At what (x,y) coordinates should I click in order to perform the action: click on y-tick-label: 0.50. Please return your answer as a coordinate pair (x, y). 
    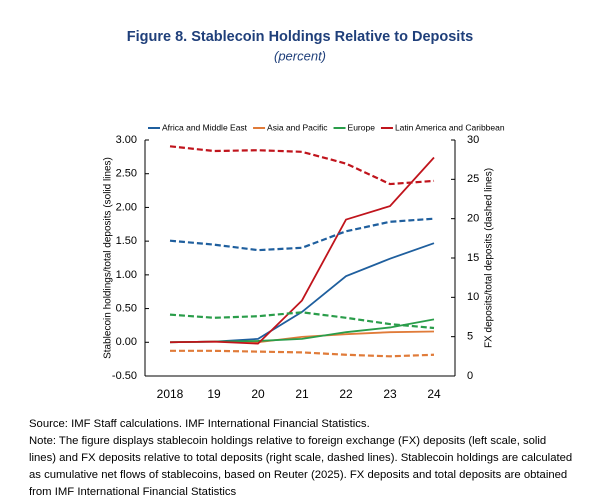
    Looking at the image, I should click on (126, 308).